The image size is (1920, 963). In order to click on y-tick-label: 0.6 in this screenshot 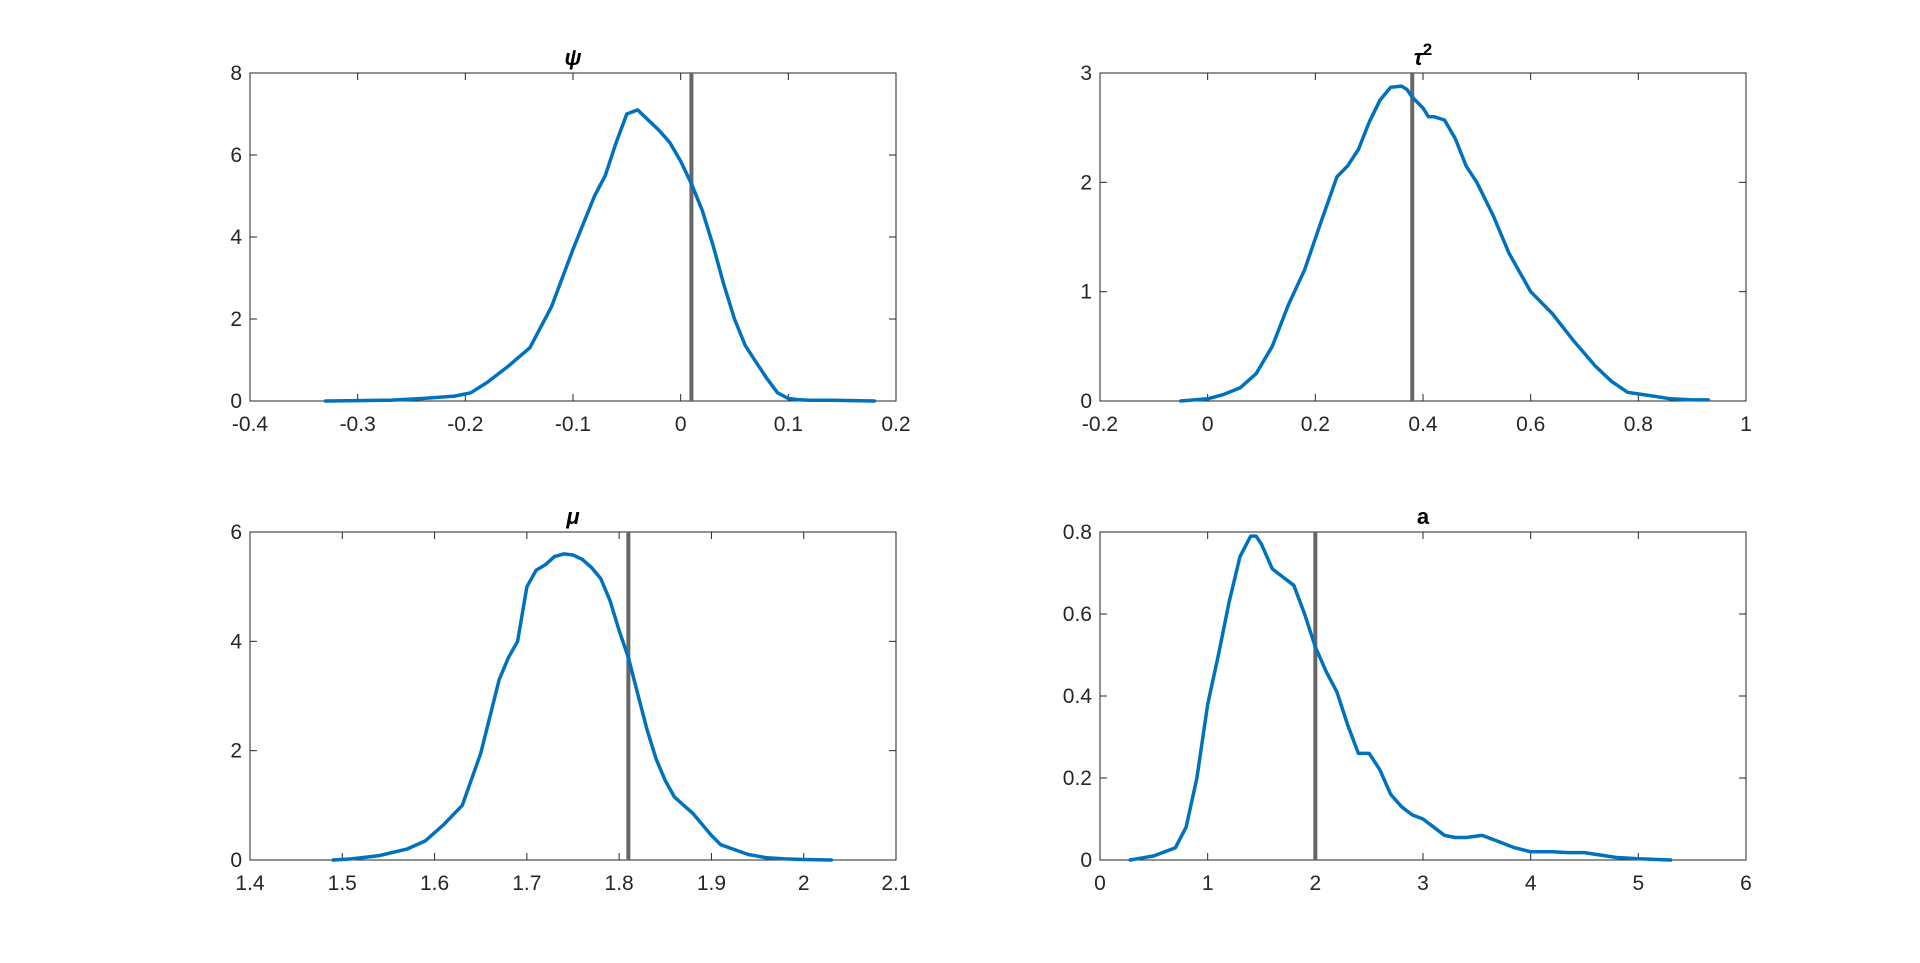, I will do `click(1077, 614)`.